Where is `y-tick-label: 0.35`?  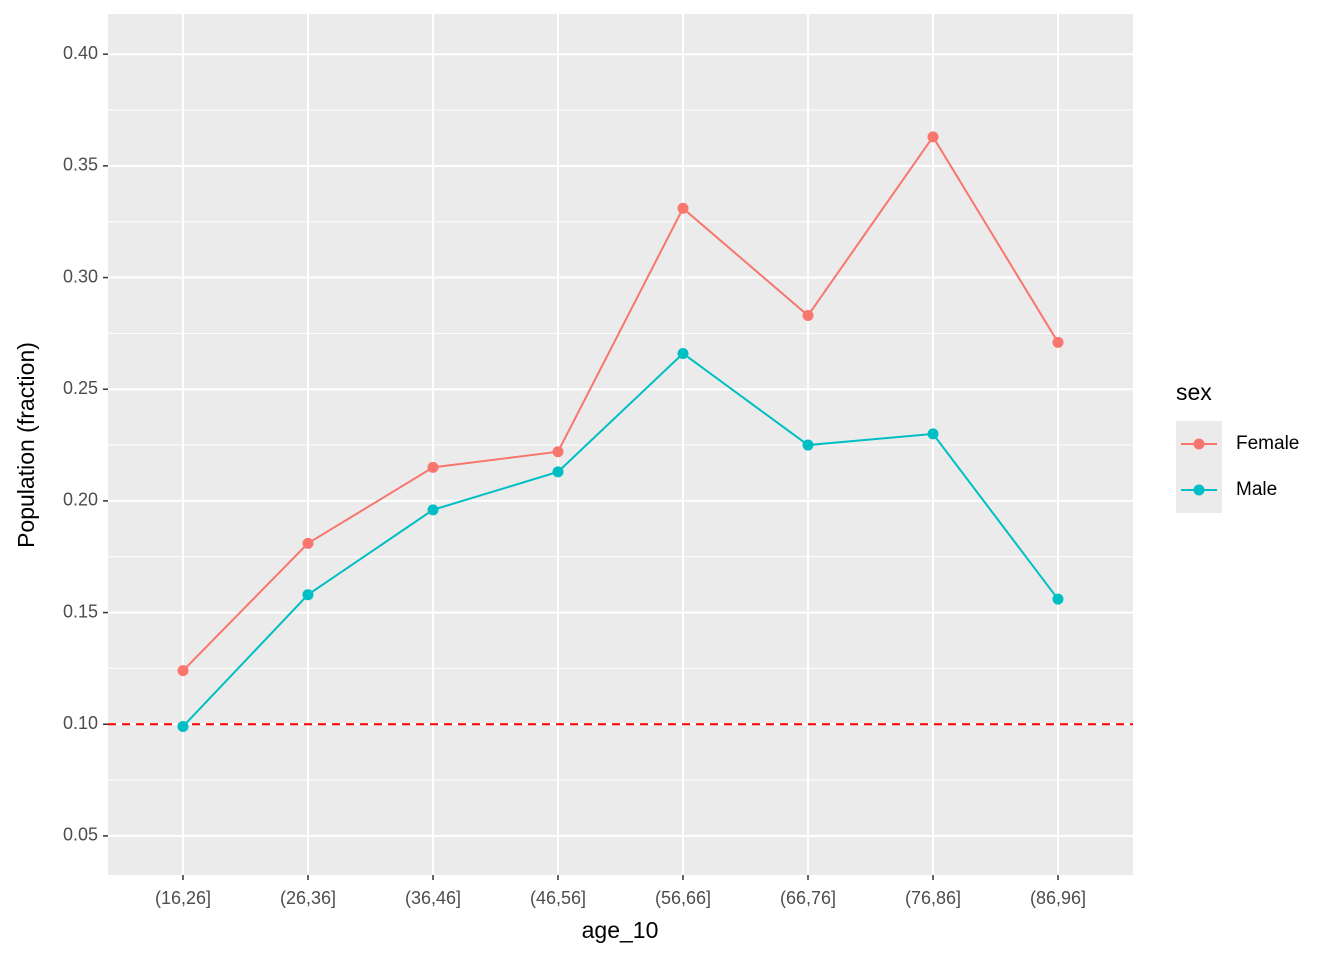 y-tick-label: 0.35 is located at coordinates (80, 165).